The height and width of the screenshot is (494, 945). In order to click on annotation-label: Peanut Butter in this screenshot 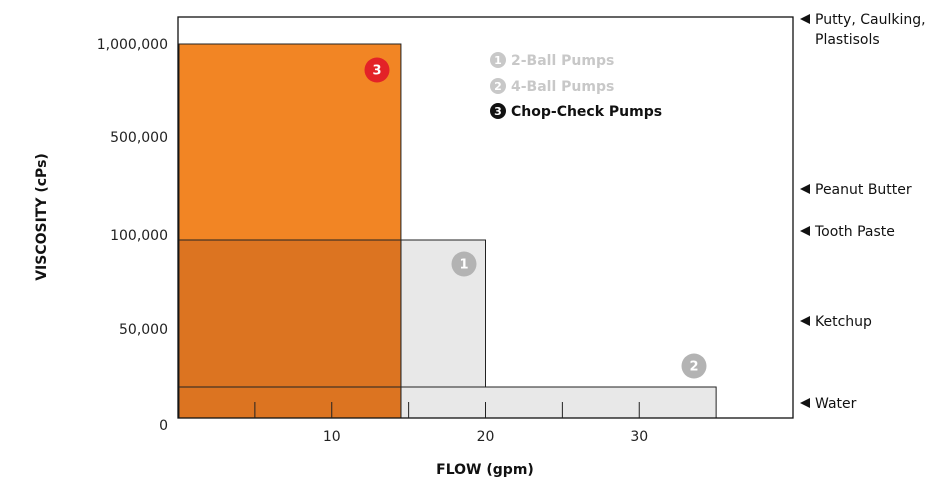, I will do `click(863, 190)`.